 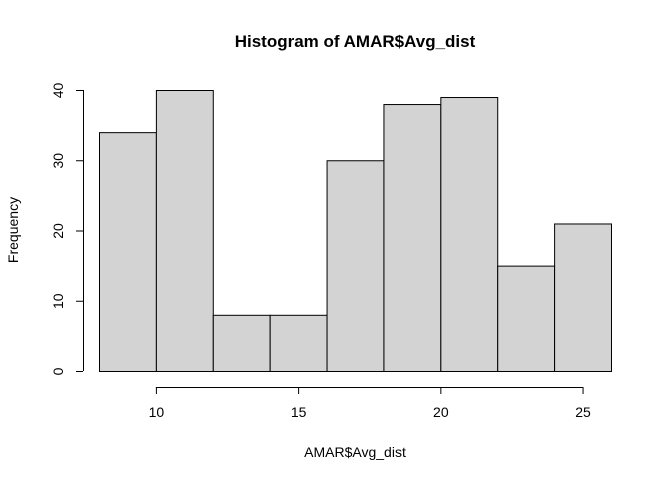 I want to click on x-tick-label: 25, so click(x=583, y=412).